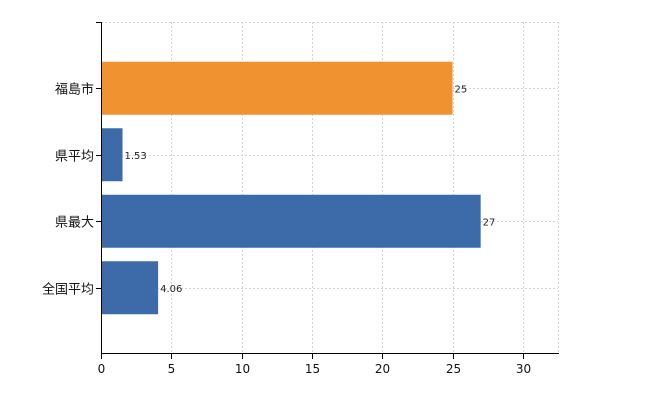  What do you see at coordinates (74, 157) in the screenshot?
I see `category-label-1: 県平均` at bounding box center [74, 157].